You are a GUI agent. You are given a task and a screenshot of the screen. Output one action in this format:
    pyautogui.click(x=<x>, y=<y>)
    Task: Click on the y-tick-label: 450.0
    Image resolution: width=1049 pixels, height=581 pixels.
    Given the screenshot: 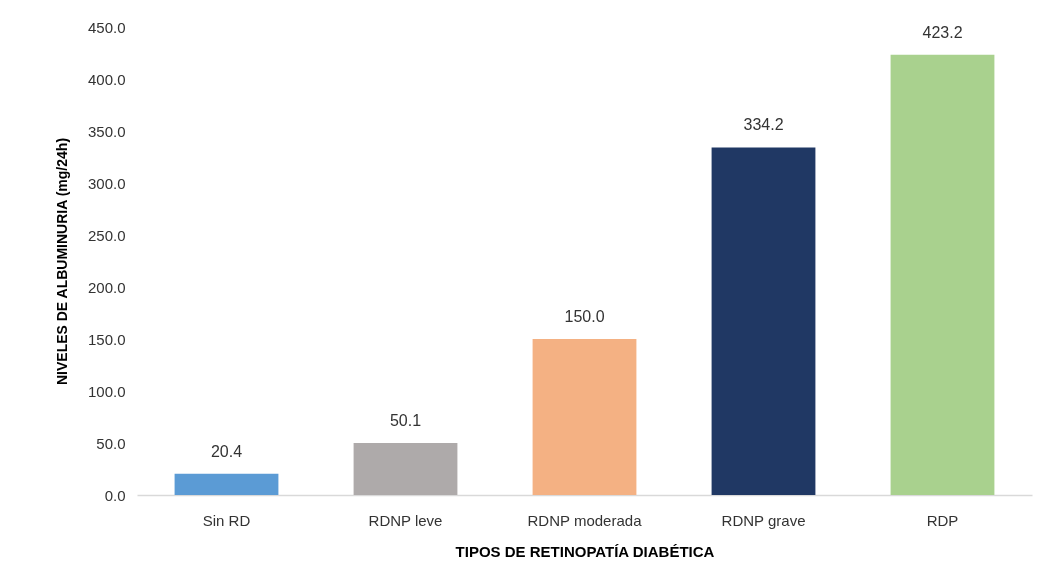 What is the action you would take?
    pyautogui.click(x=106, y=27)
    